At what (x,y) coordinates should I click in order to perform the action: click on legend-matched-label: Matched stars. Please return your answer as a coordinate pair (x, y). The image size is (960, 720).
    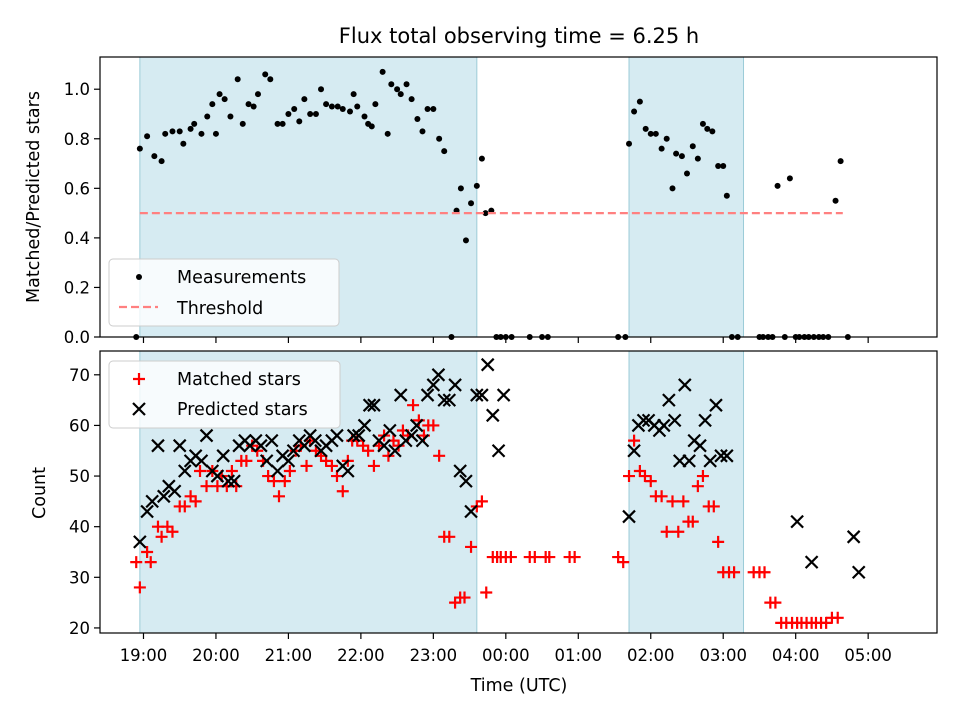
    Looking at the image, I should click on (239, 380).